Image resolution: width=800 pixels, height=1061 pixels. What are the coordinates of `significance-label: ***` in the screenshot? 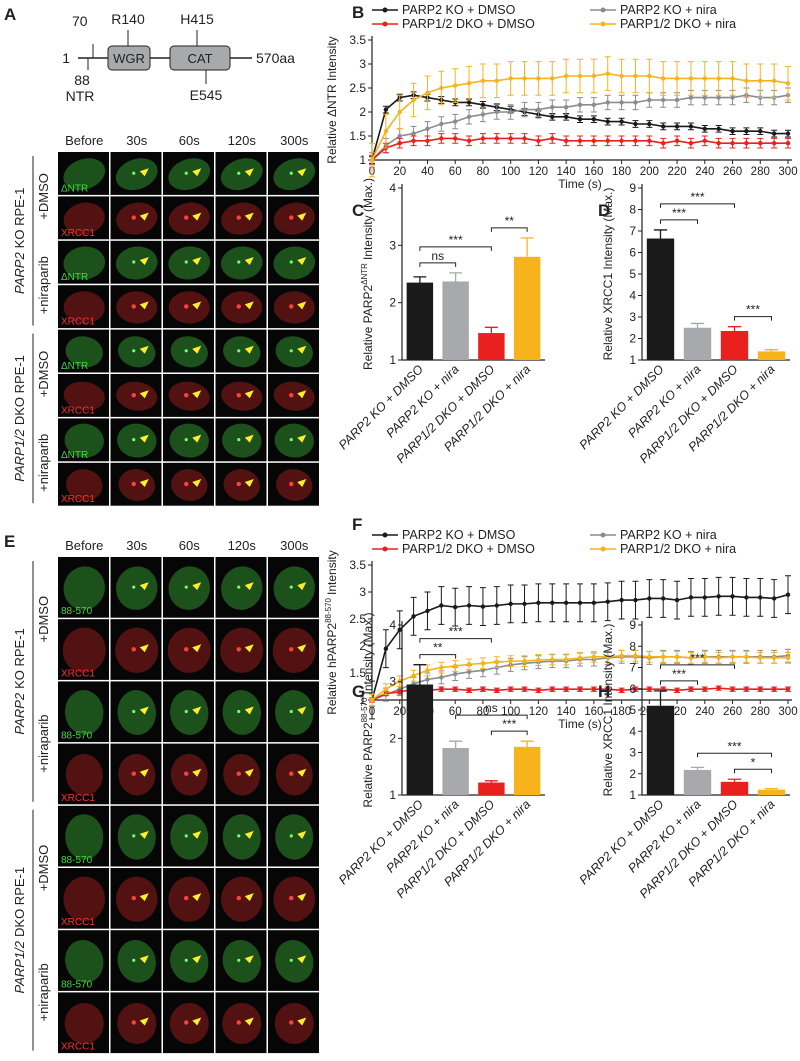 It's located at (456, 240).